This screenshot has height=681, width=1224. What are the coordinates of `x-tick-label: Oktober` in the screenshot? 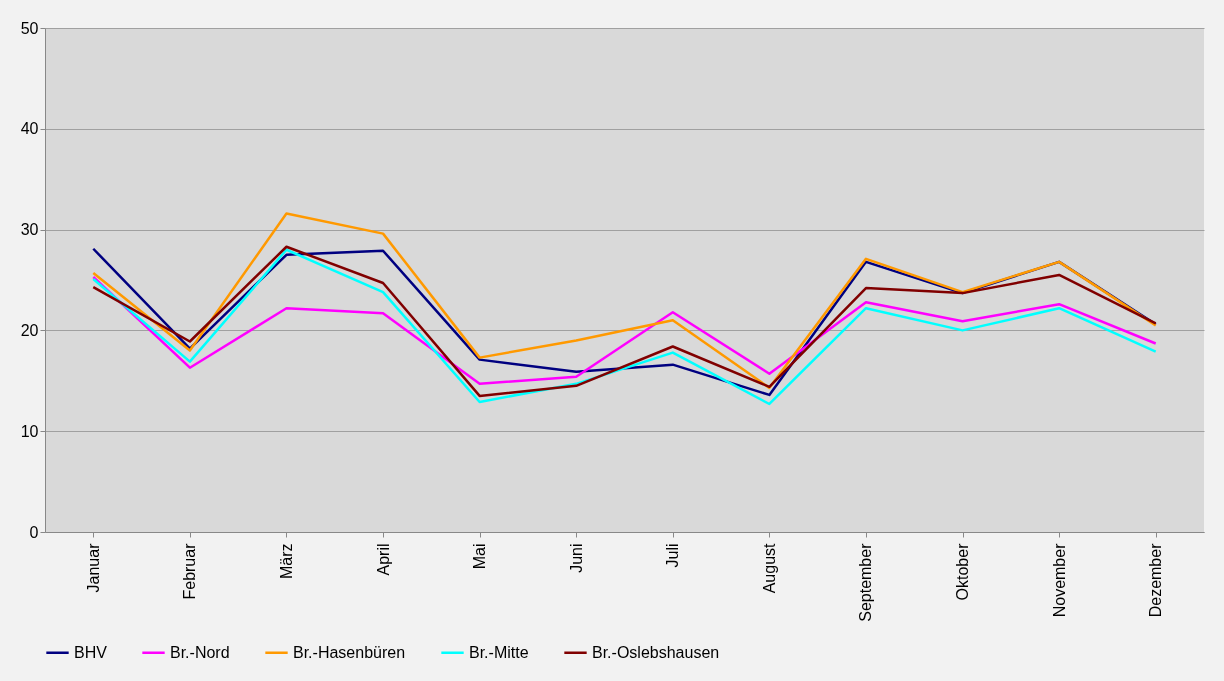 It's located at (963, 571).